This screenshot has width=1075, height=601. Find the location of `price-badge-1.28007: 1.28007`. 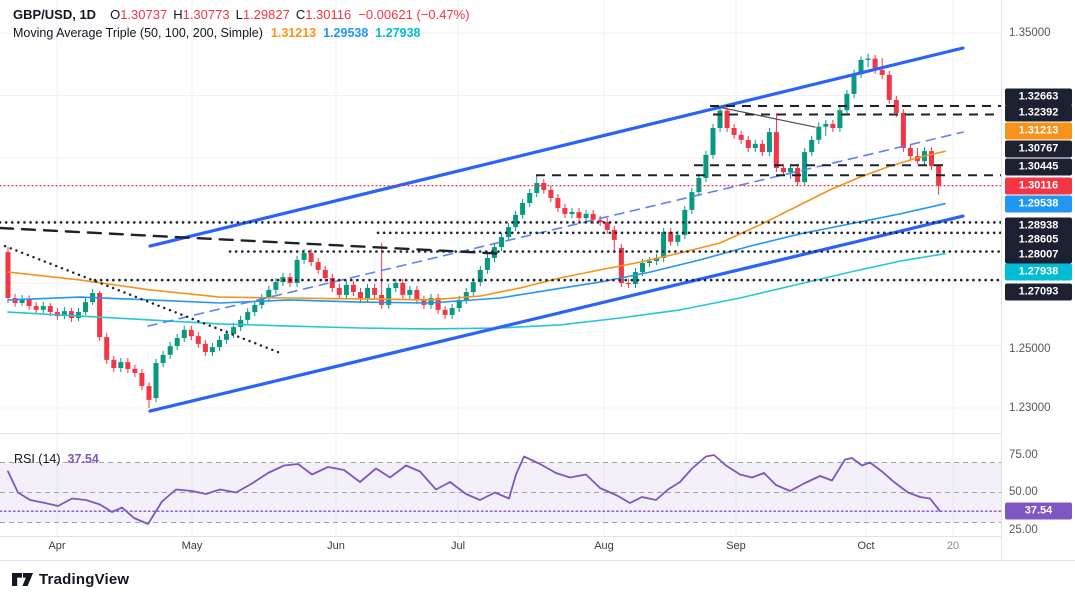

price-badge-1.28007: 1.28007 is located at coordinates (1038, 255).